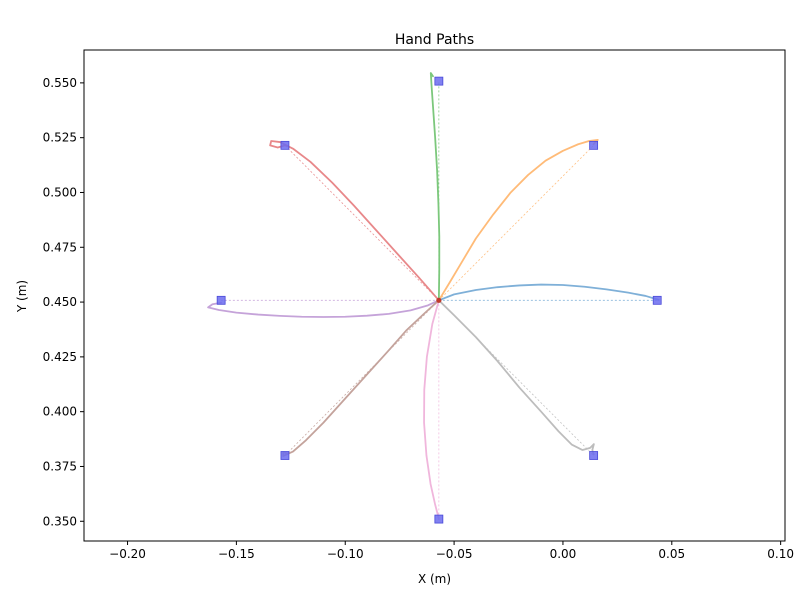  I want to click on x-tick-label: −0.15, so click(236, 554).